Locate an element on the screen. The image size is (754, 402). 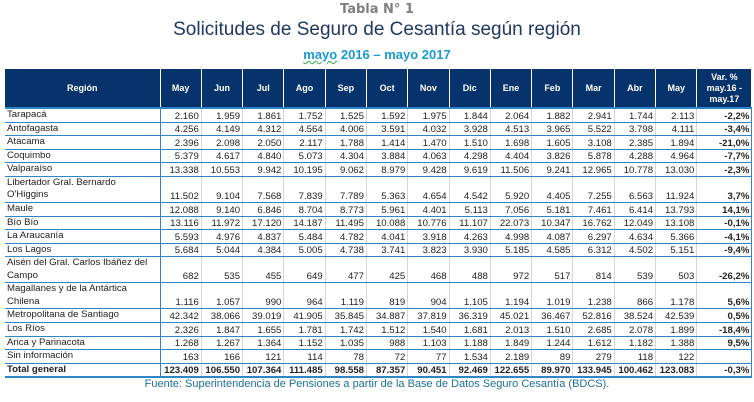
value-cell: 455 is located at coordinates (263, 270).